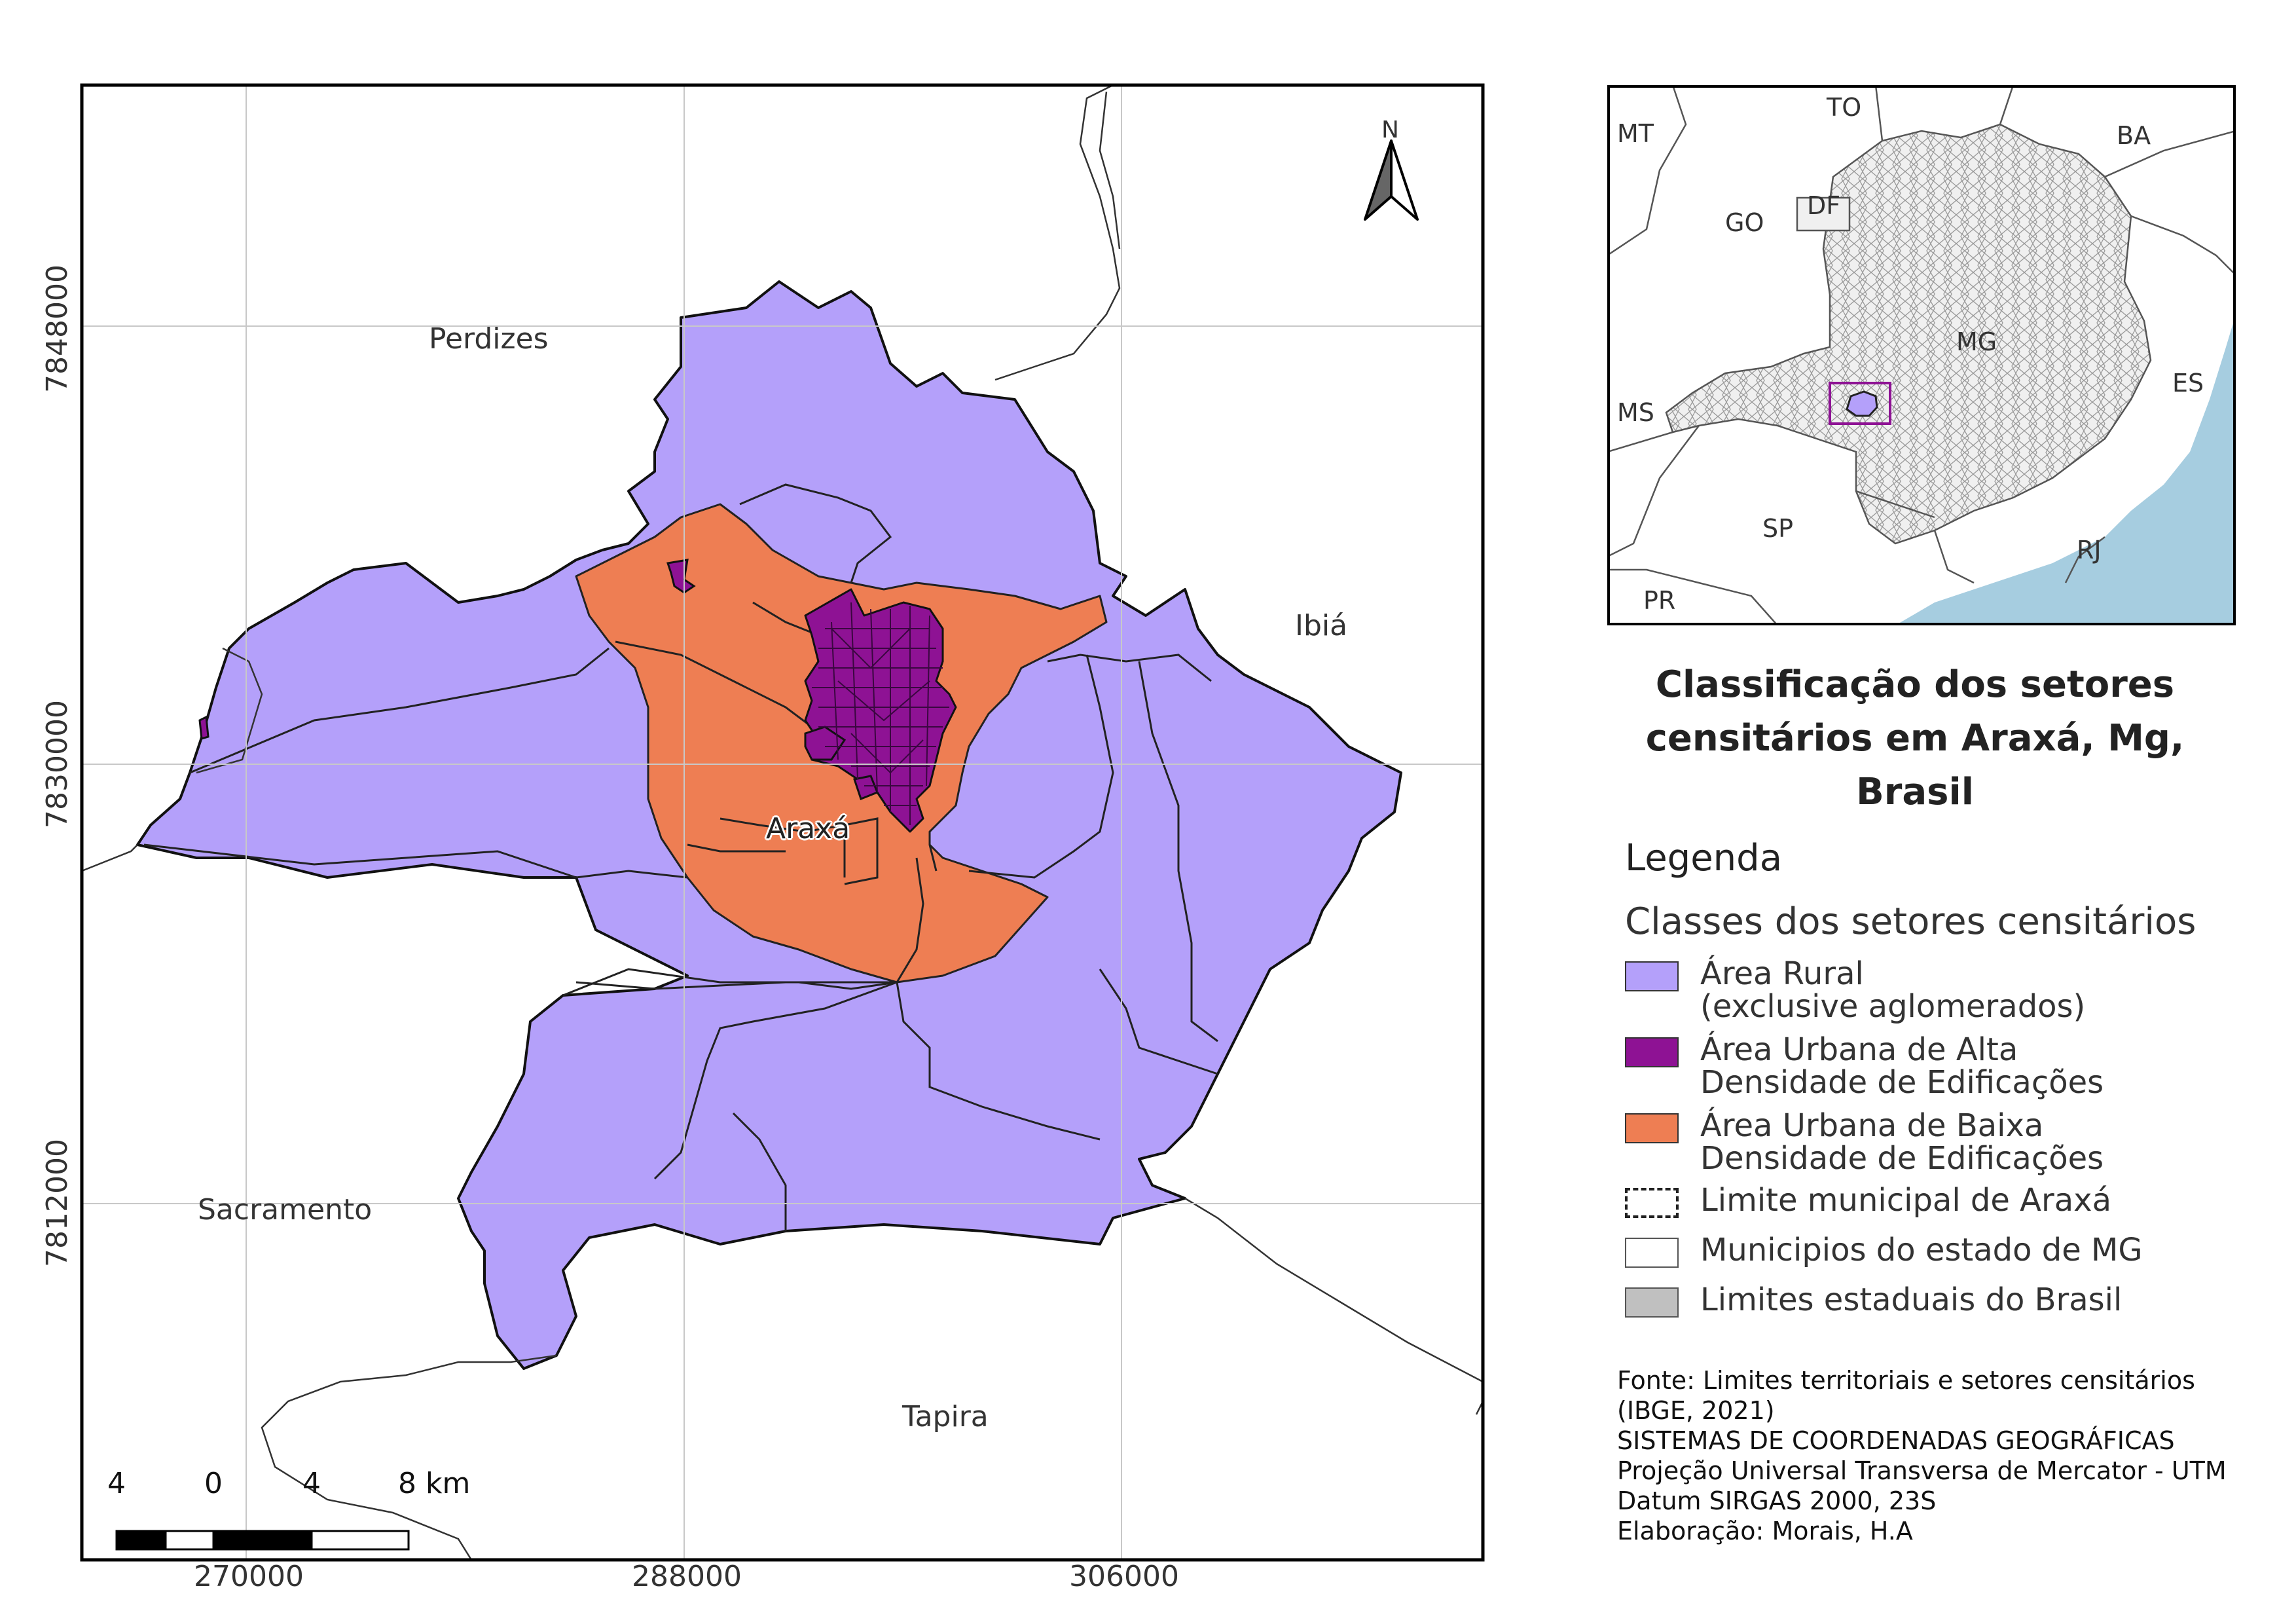 Image resolution: width=2296 pixels, height=1624 pixels. I want to click on place-label-ibia: Ibiá, so click(1321, 625).